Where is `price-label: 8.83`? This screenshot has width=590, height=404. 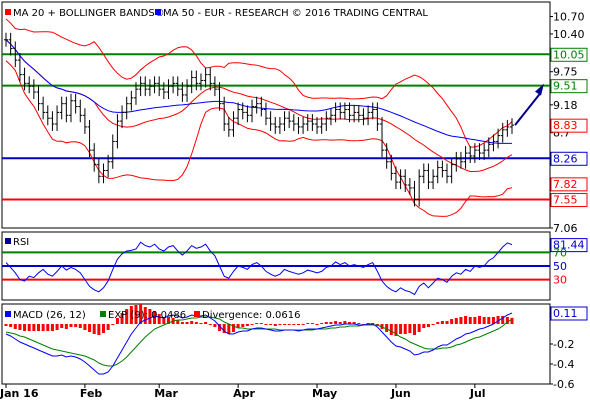 price-label: 8.83 is located at coordinates (565, 125).